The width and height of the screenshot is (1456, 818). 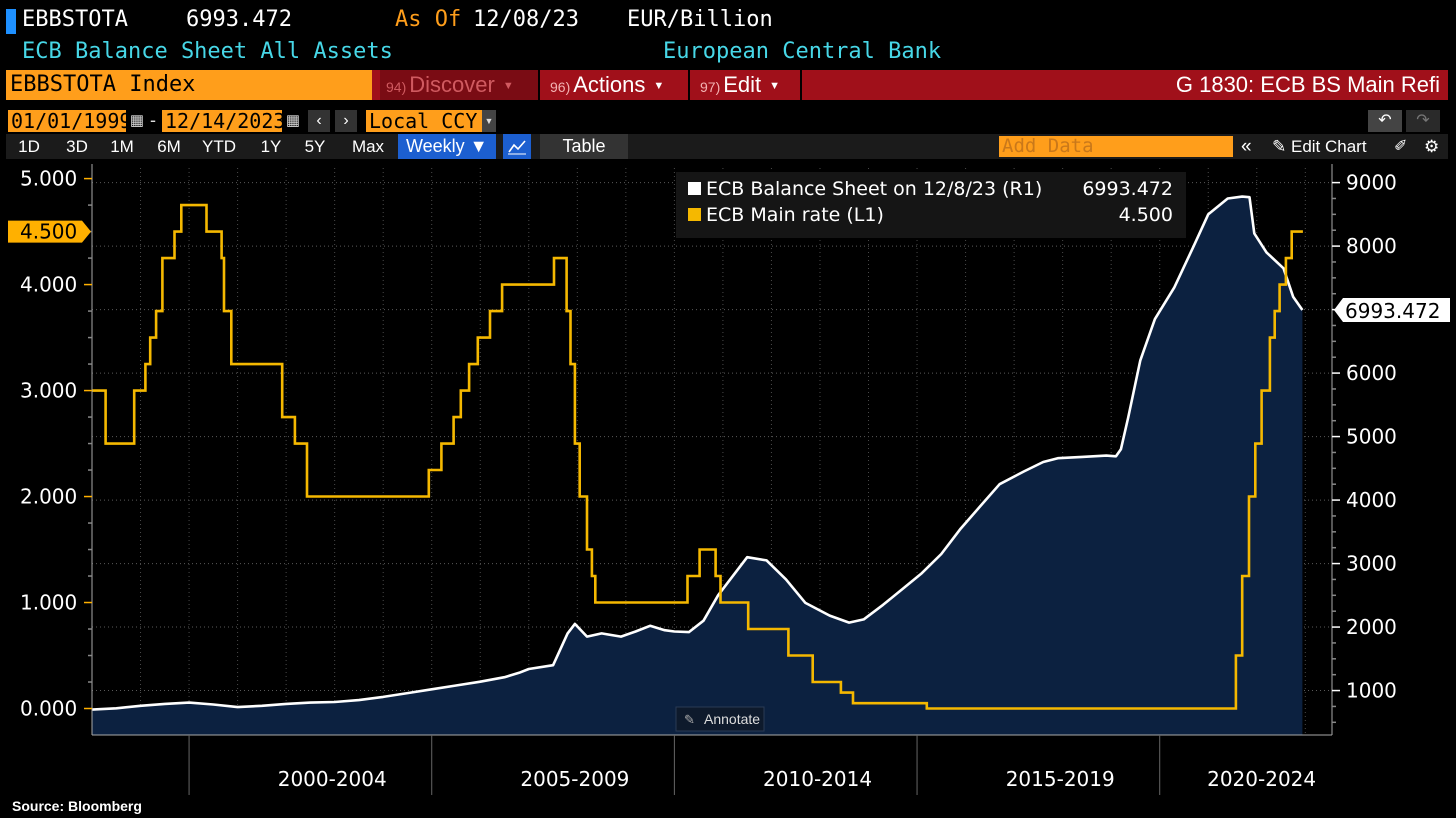 What do you see at coordinates (795, 215) in the screenshot?
I see `legend-entry-name: ECB Main rate (L1)` at bounding box center [795, 215].